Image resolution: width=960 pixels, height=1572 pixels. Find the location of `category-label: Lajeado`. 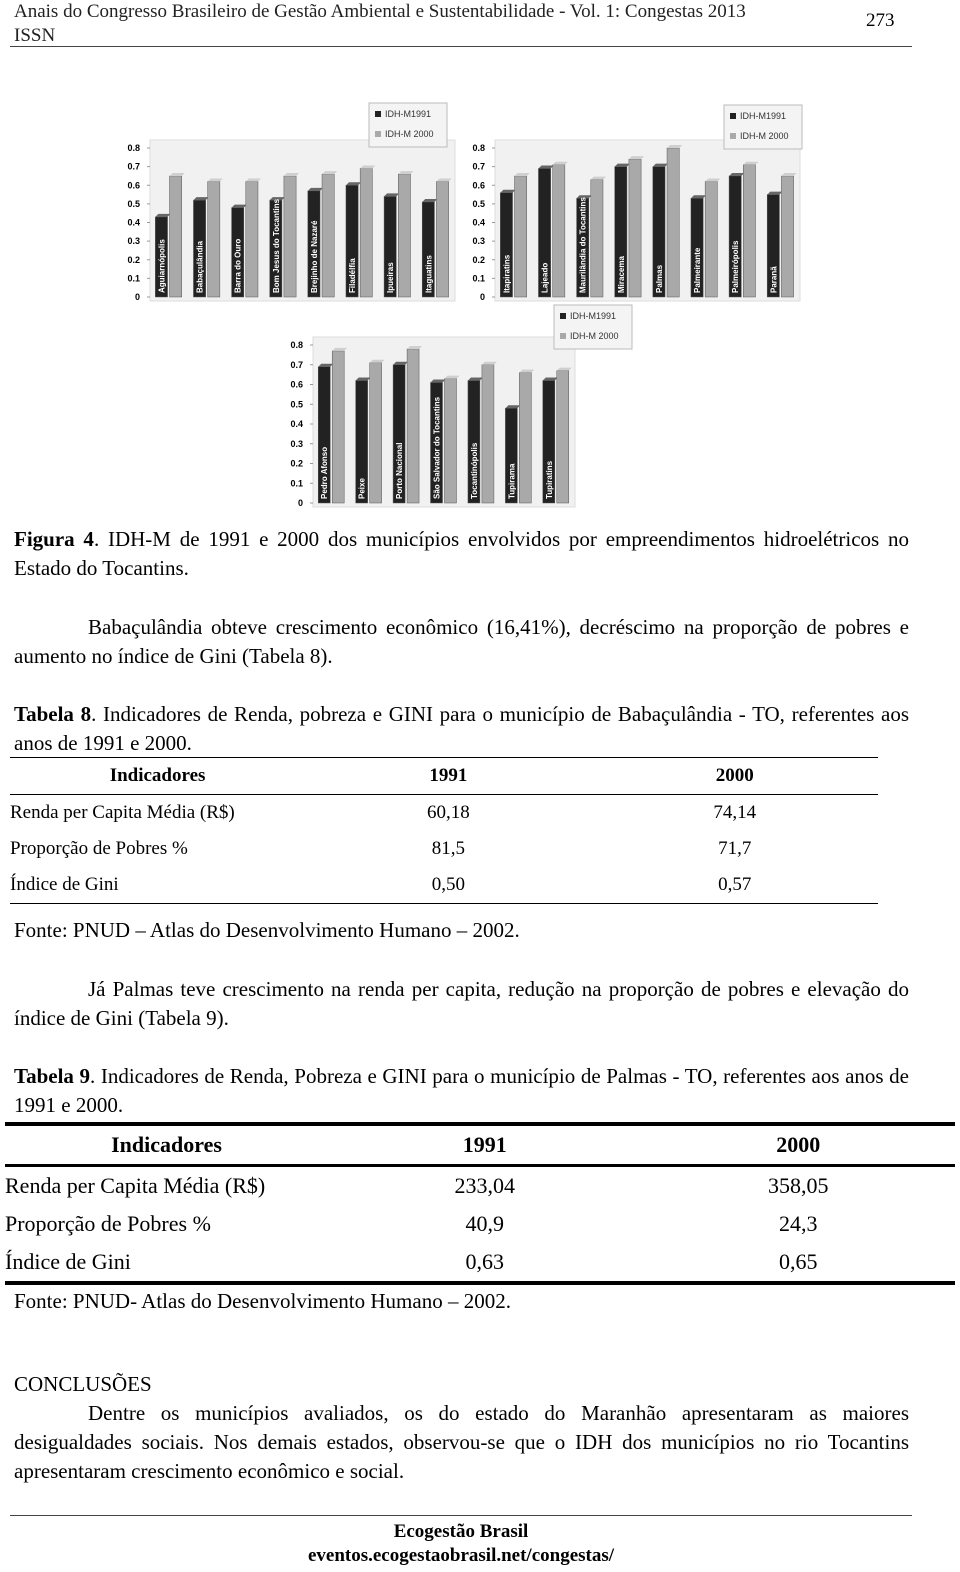

category-label: Lajeado is located at coordinates (545, 278).